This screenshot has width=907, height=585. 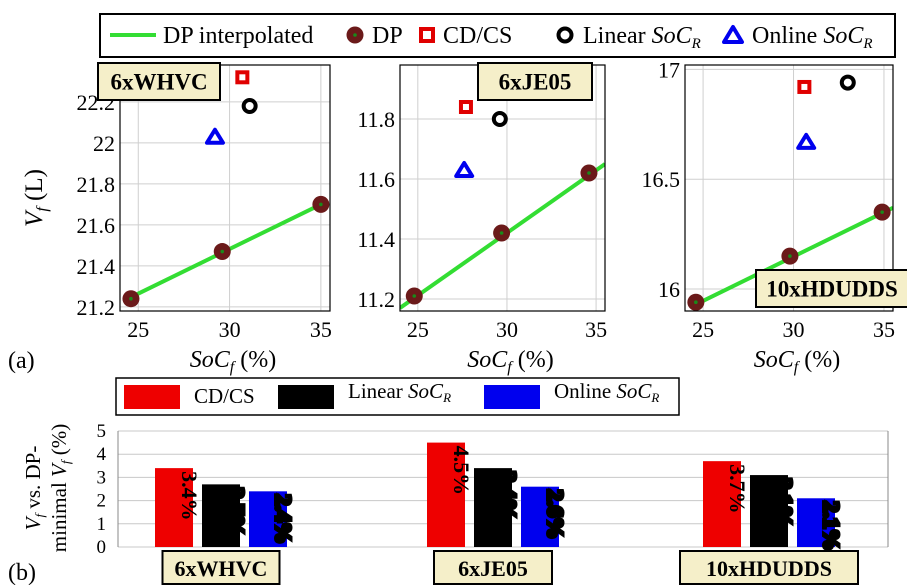 I want to click on legend-dp-marker-dot, so click(x=355, y=35).